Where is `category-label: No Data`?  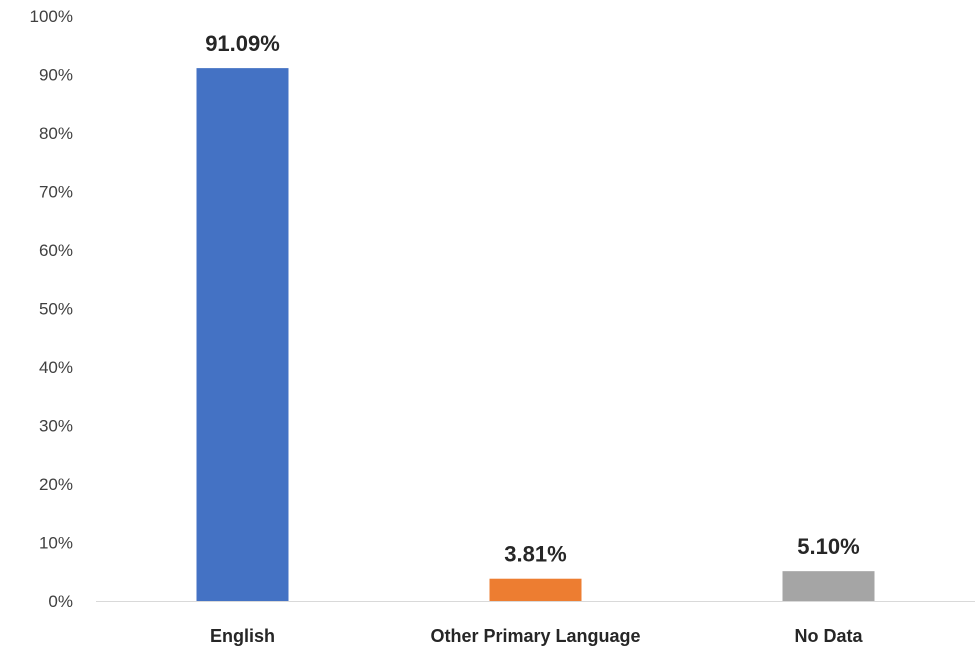 category-label: No Data is located at coordinates (828, 636).